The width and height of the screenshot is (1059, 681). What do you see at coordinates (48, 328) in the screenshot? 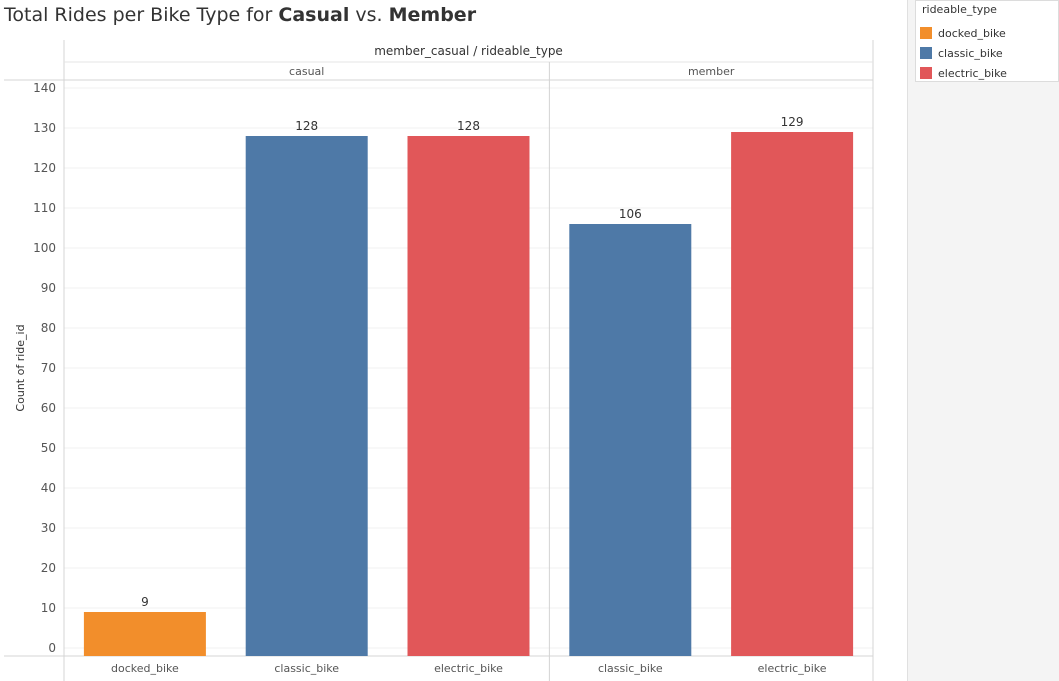
I see `y-tick-label: 80` at bounding box center [48, 328].